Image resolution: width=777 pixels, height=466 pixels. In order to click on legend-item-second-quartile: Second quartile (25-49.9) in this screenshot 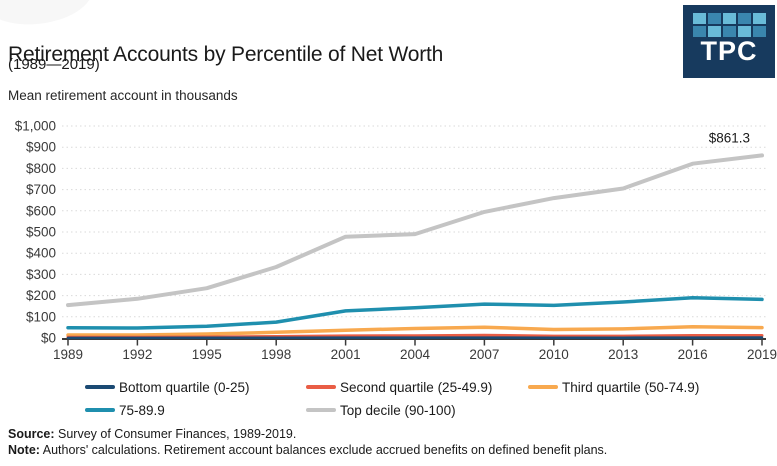, I will do `click(399, 387)`.